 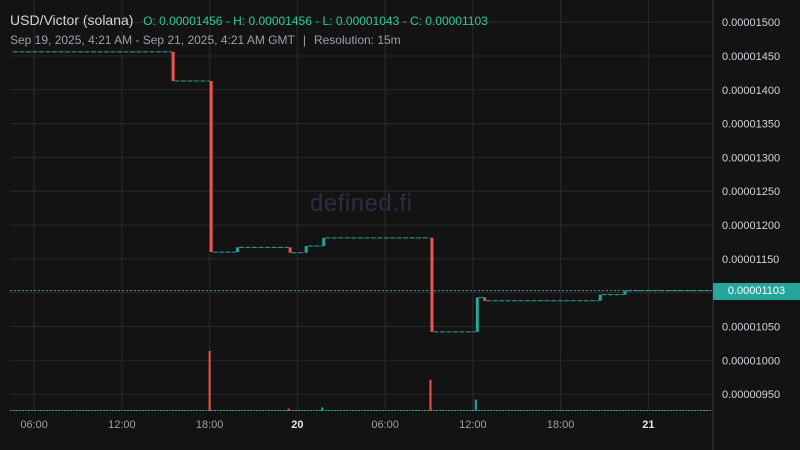 I want to click on symbol-label: USD/Victor (solana), so click(x=72, y=20).